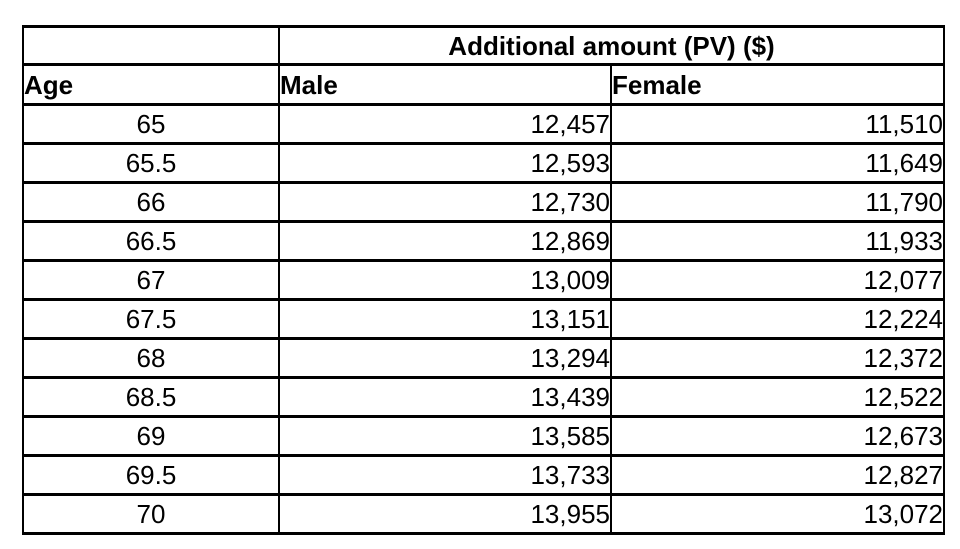 The image size is (960, 549). I want to click on female-cell: 11,649, so click(777, 163).